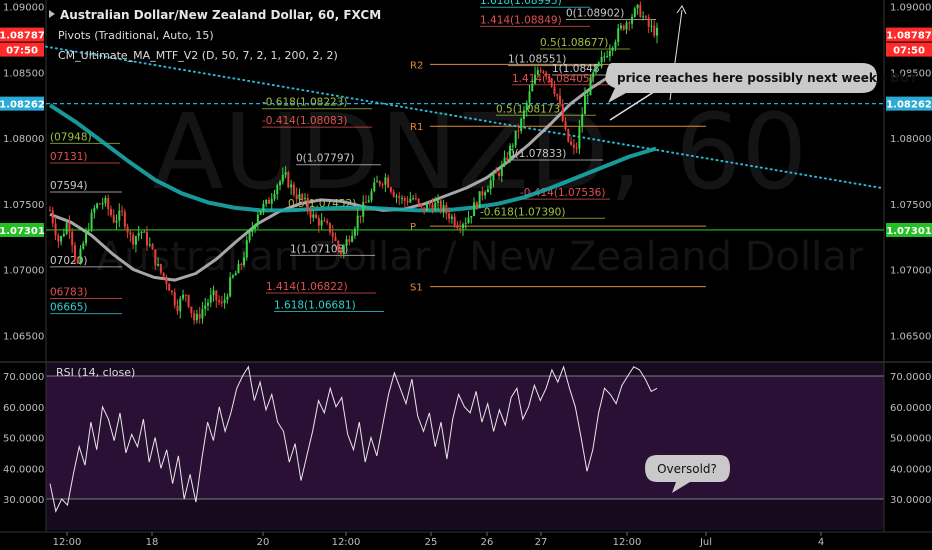 This screenshot has height=550, width=932. I want to click on rsi-tick-left: 60.0000, so click(23, 408).